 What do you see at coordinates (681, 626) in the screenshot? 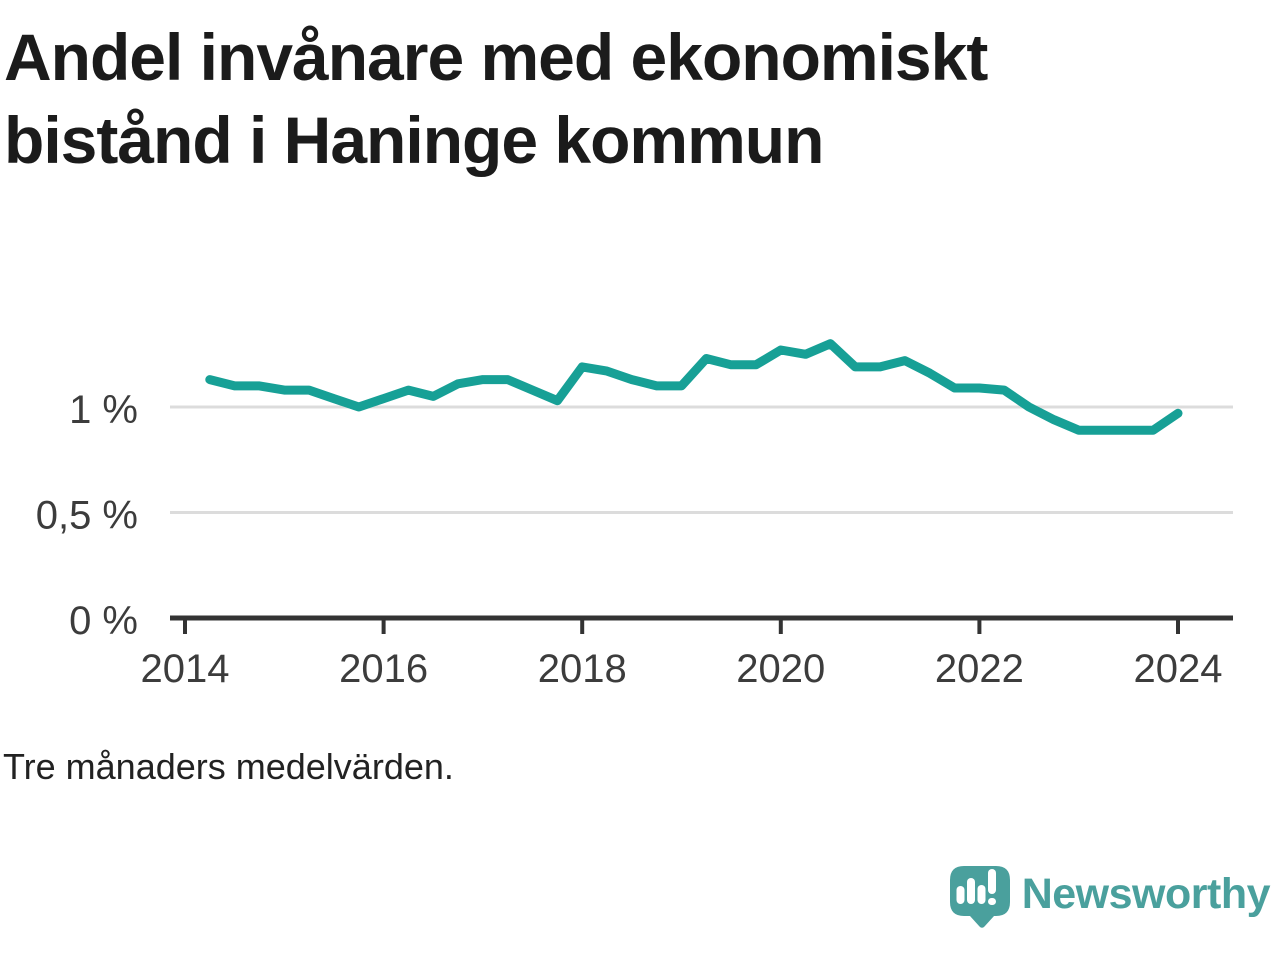
I see `x-axis-ticks` at bounding box center [681, 626].